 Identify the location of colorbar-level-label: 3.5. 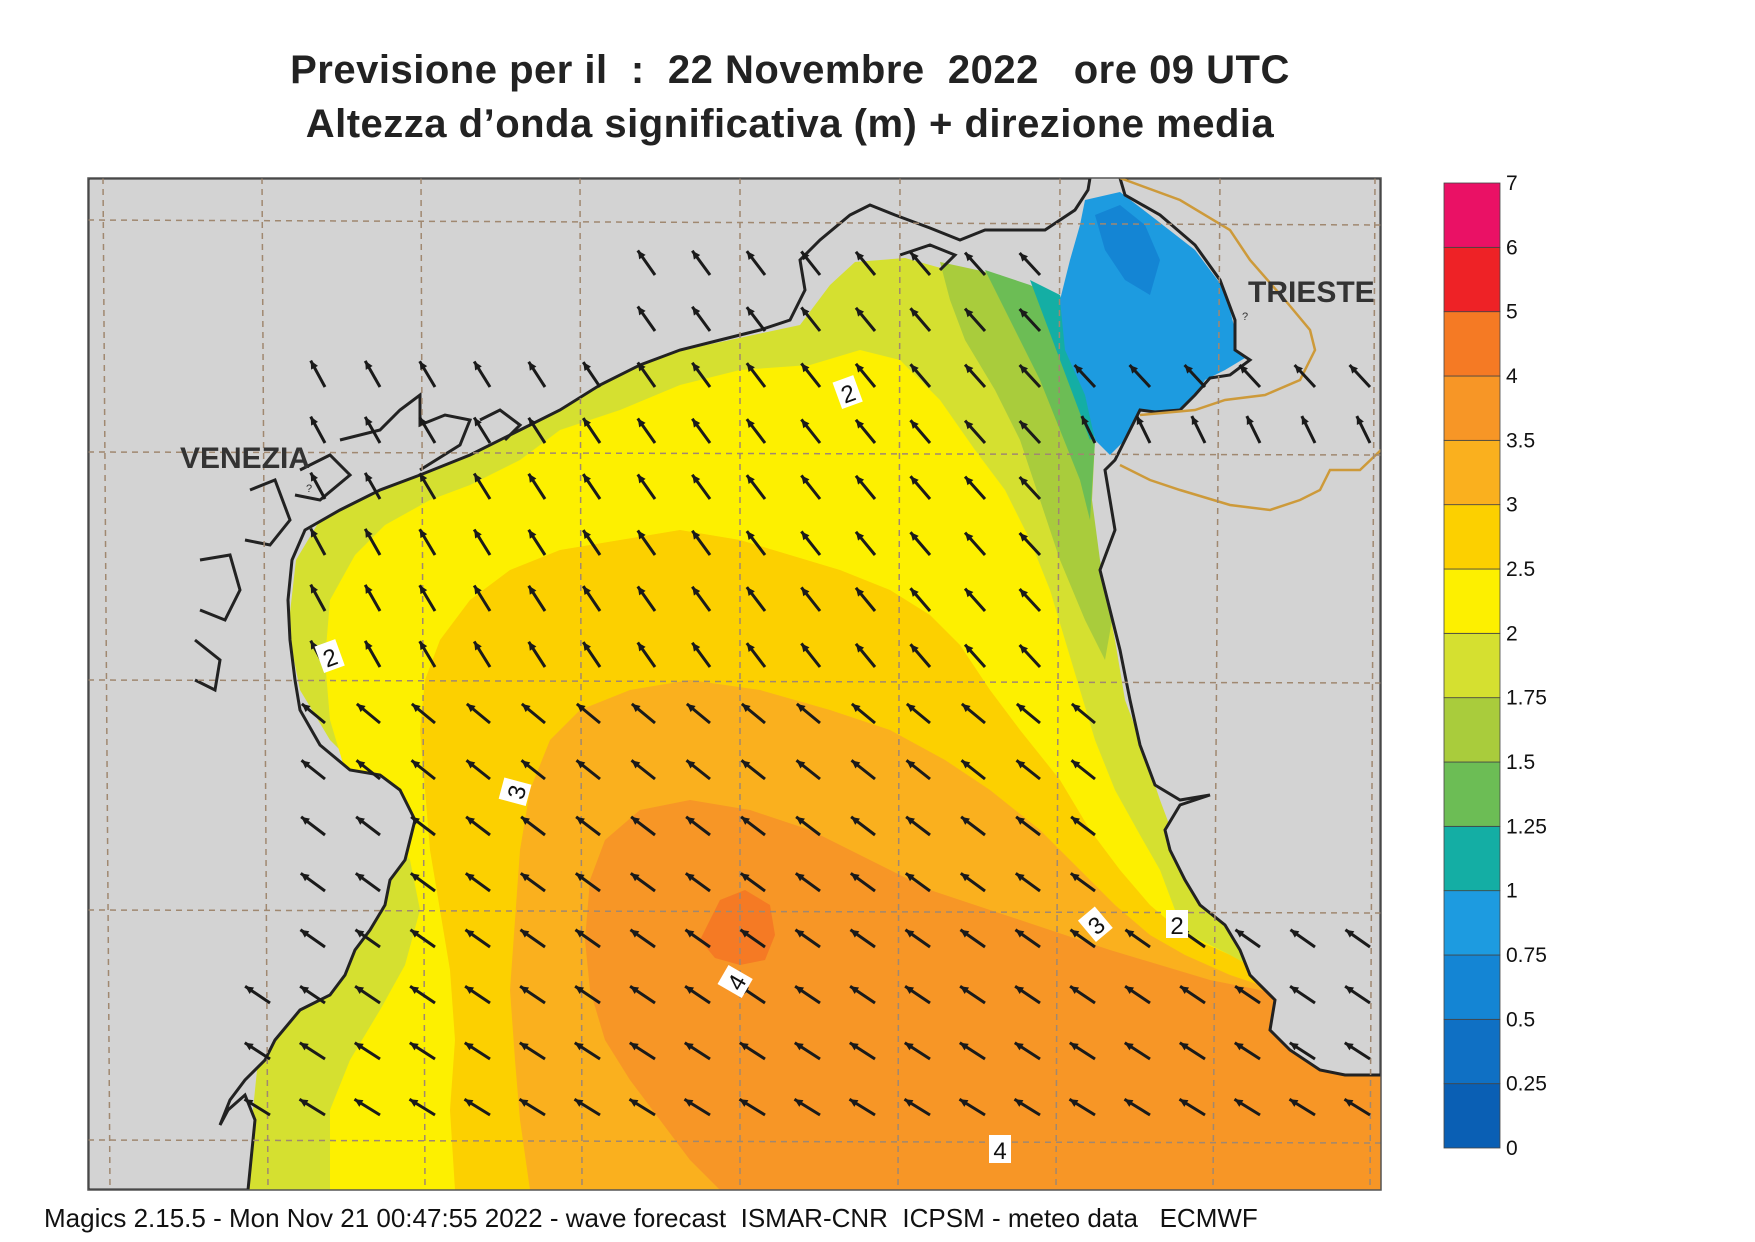
(1520, 440).